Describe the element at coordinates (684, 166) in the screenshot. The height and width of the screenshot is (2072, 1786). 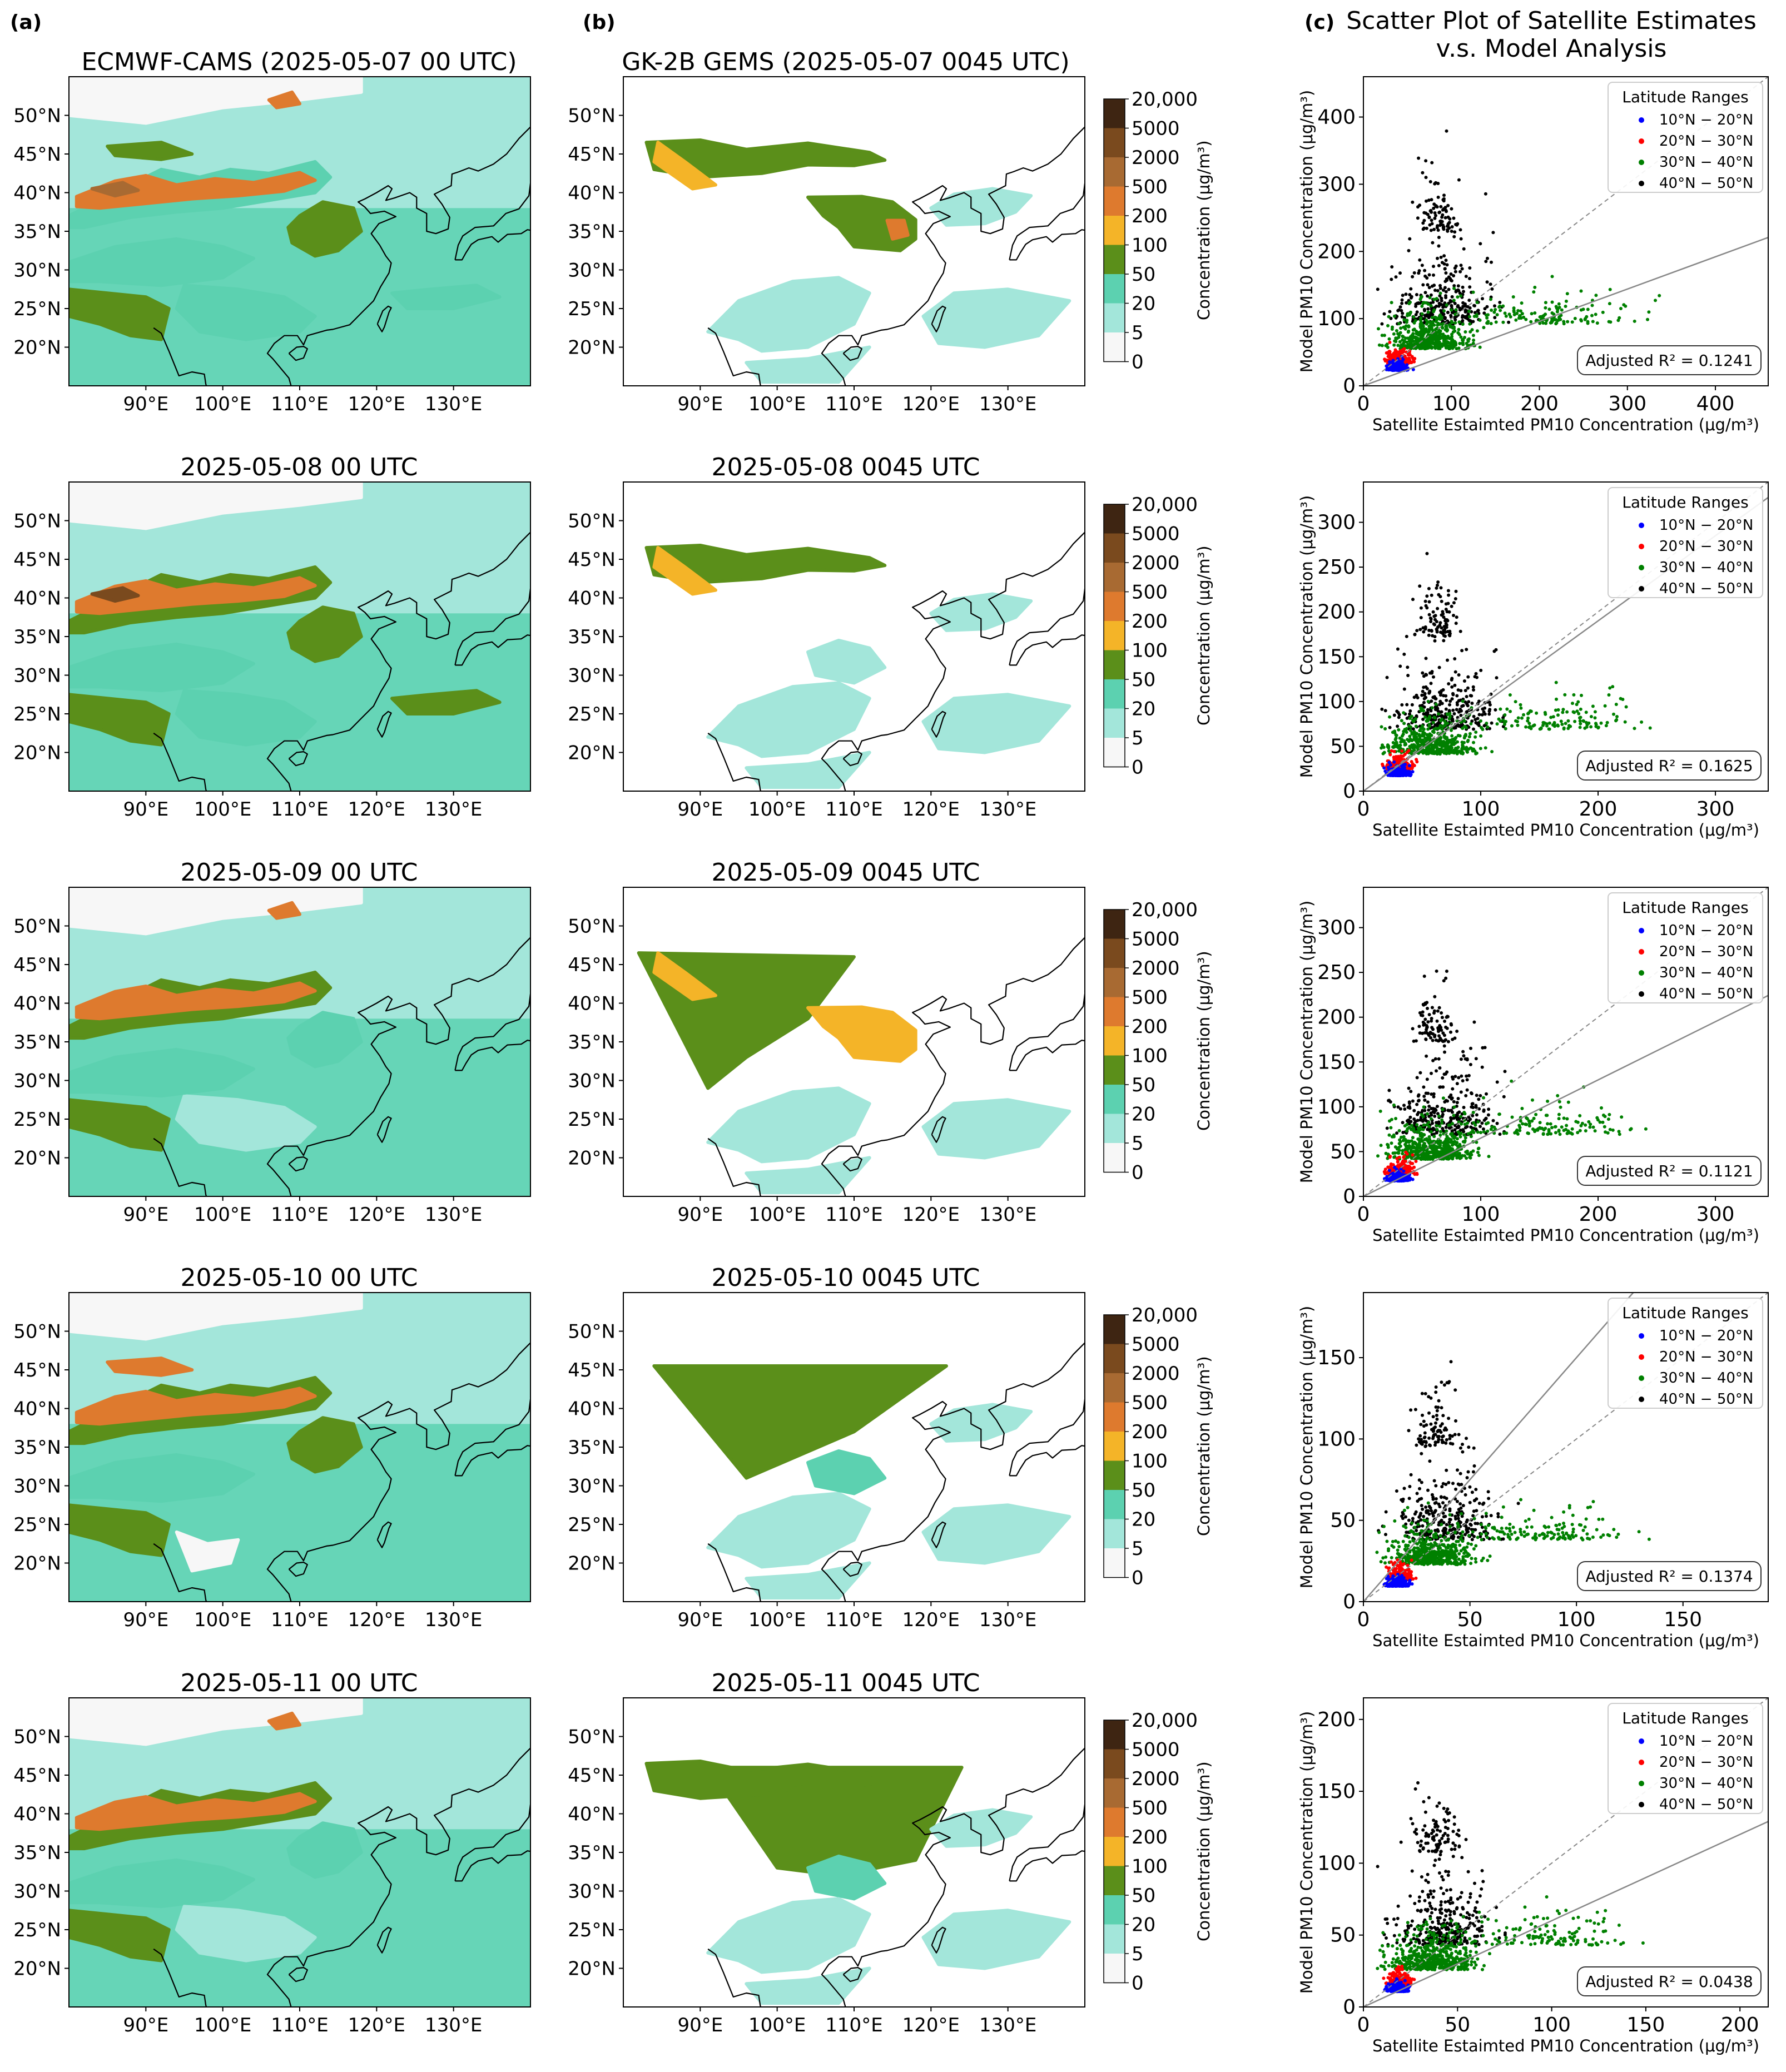
I see `contour-region-satNWsw` at that location.